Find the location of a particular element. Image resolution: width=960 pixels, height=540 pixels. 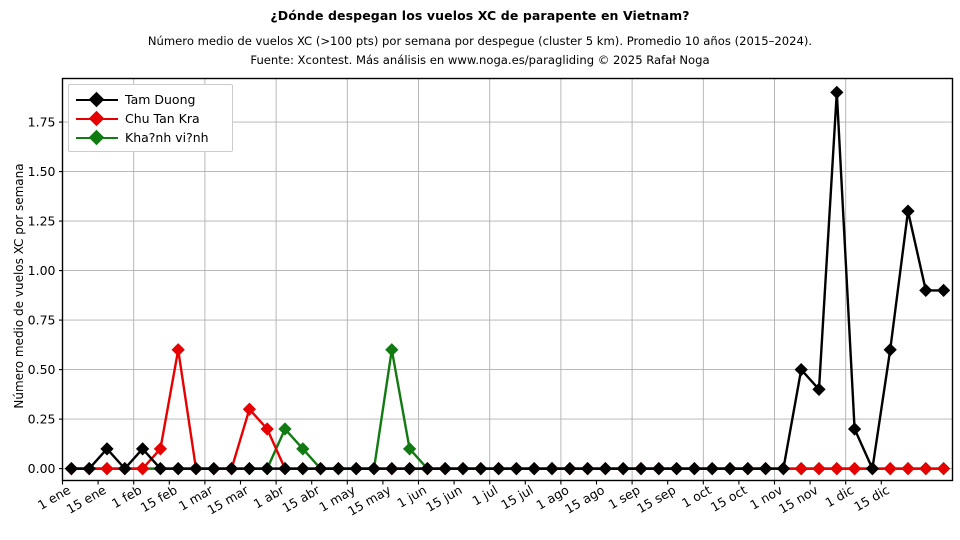

legend-item-chu-tan-kra: Chu Tan Kra is located at coordinates (150, 118).